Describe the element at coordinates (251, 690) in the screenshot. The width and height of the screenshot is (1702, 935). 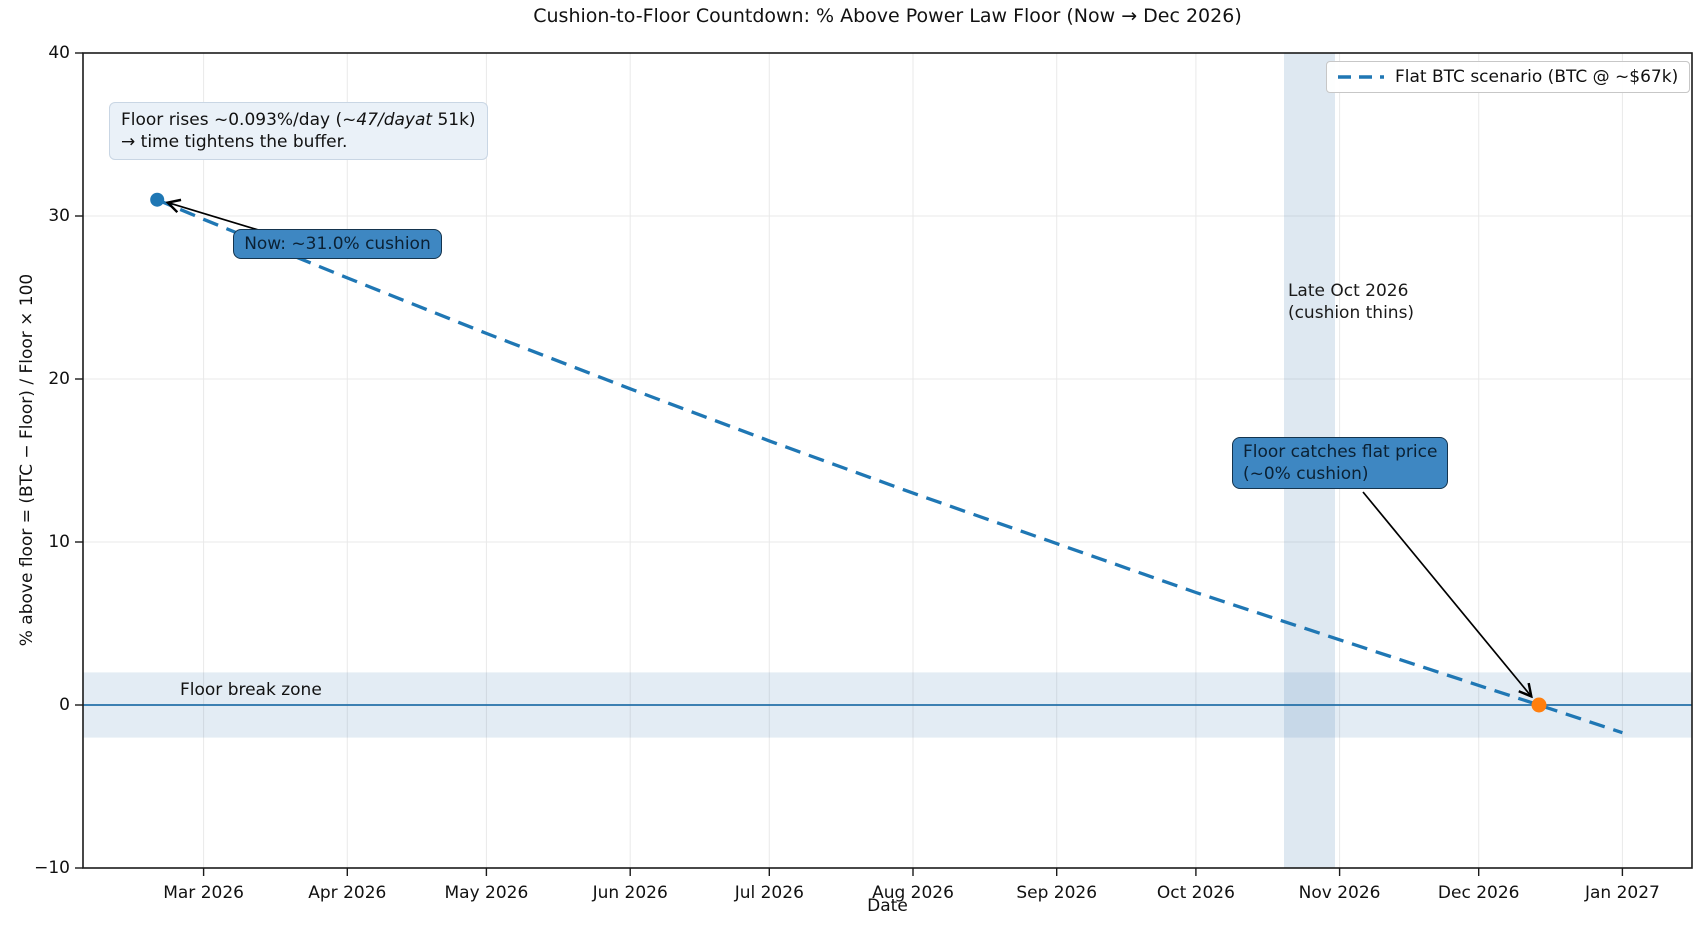
I see `floor-break-zone-label: Floor break zone` at that location.